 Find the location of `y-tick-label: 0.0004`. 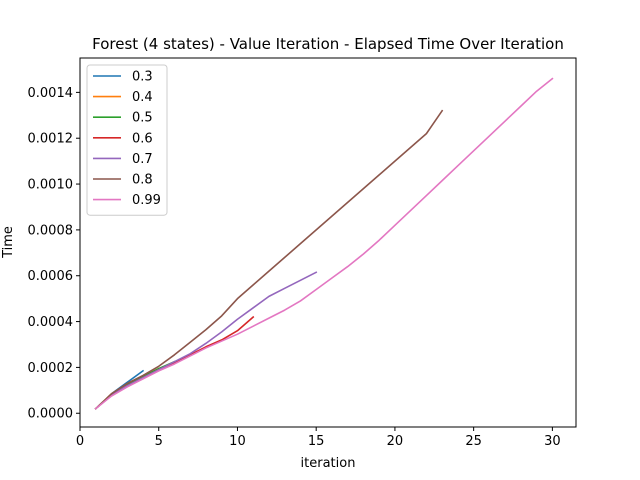

y-tick-label: 0.0004 is located at coordinates (51, 322).